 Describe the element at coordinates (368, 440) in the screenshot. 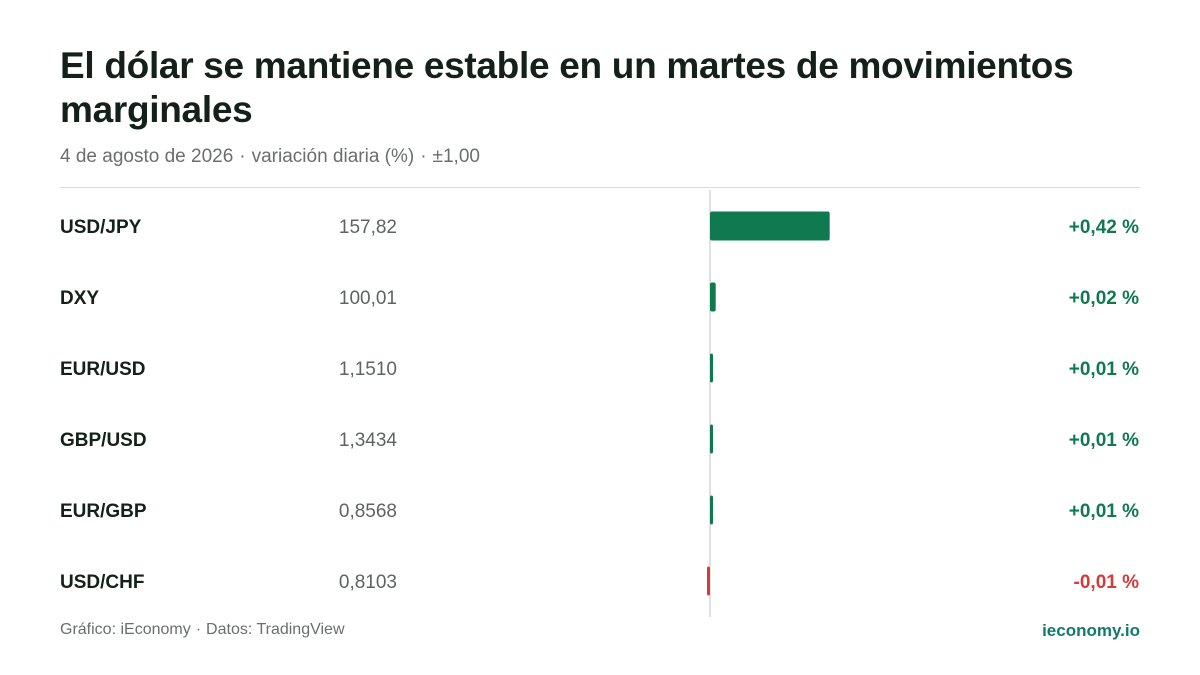

I see `price-value: 1,3434` at that location.